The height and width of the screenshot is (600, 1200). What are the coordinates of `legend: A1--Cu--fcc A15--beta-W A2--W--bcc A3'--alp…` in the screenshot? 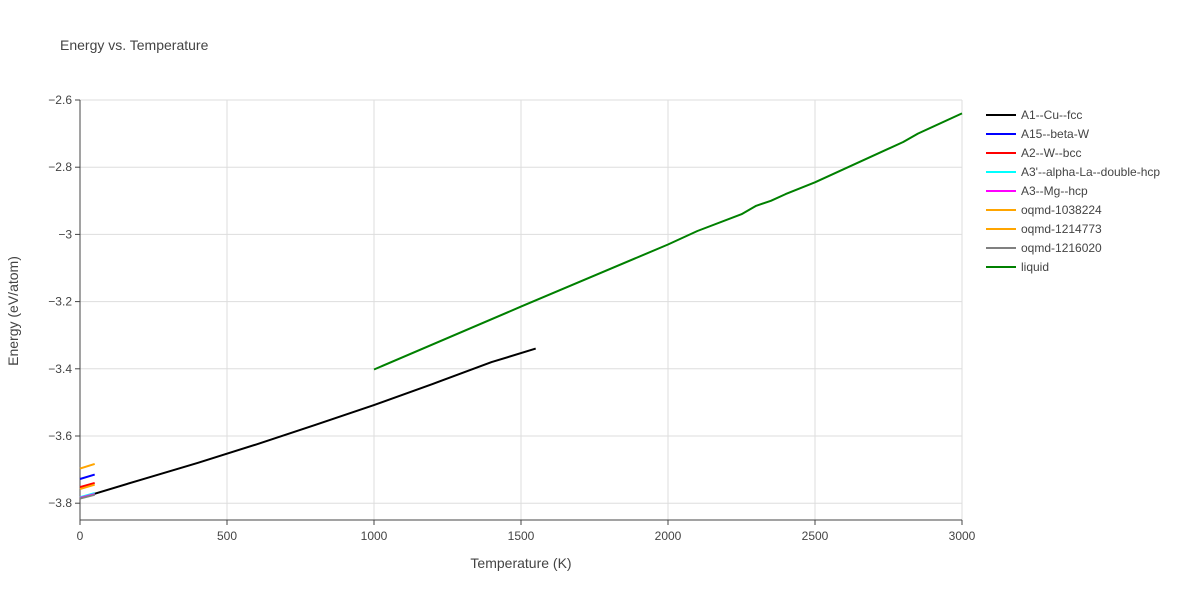 It's located at (1073, 191).